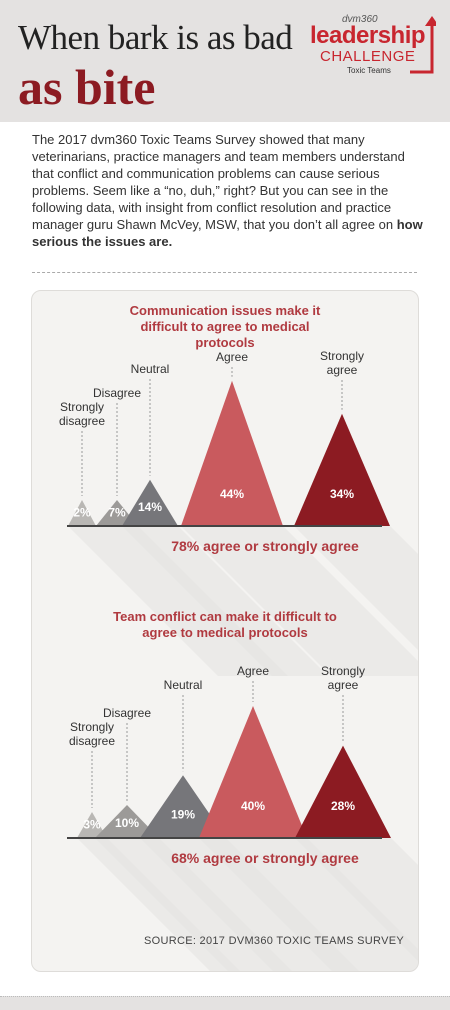  I want to click on data-label: 44%, so click(232, 494).